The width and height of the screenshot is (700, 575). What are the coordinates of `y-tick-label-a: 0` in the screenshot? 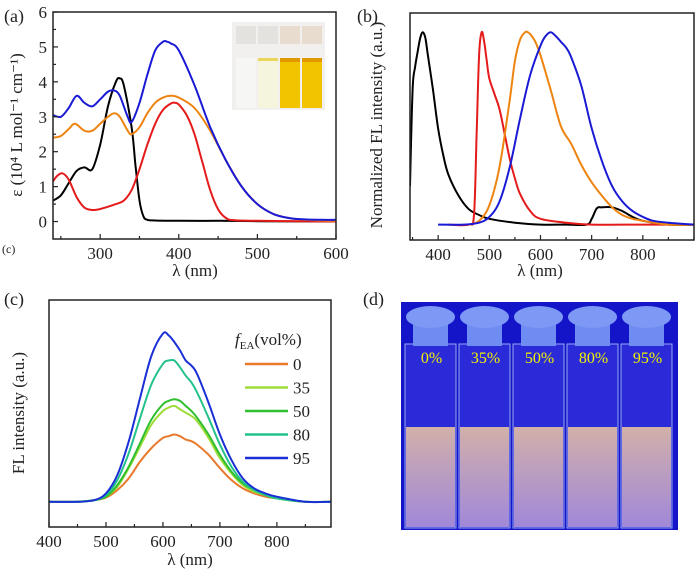 It's located at (43, 222).